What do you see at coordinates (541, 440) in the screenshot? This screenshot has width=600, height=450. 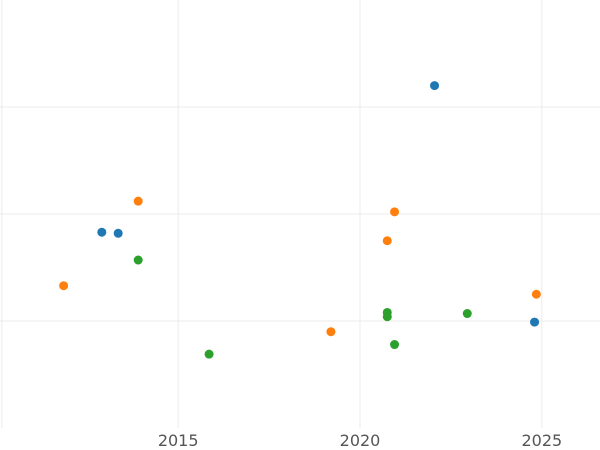 I see `x-tick-label: 2025` at bounding box center [541, 440].